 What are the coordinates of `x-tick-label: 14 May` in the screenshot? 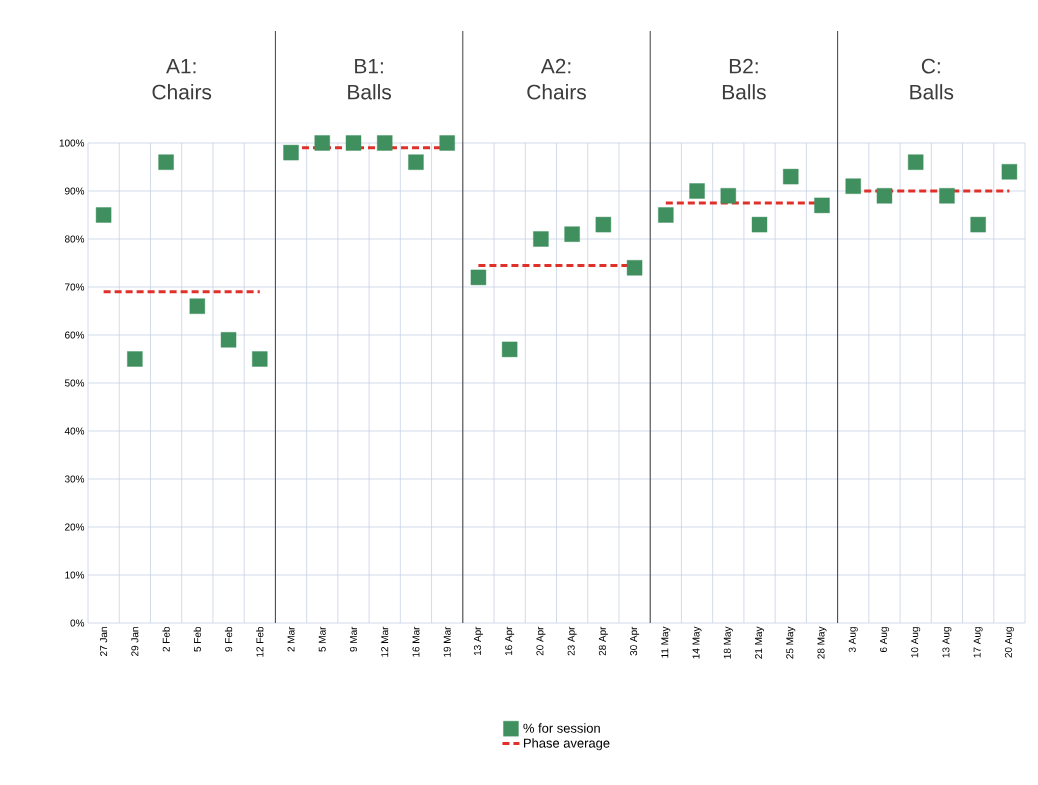 It's located at (697, 642).